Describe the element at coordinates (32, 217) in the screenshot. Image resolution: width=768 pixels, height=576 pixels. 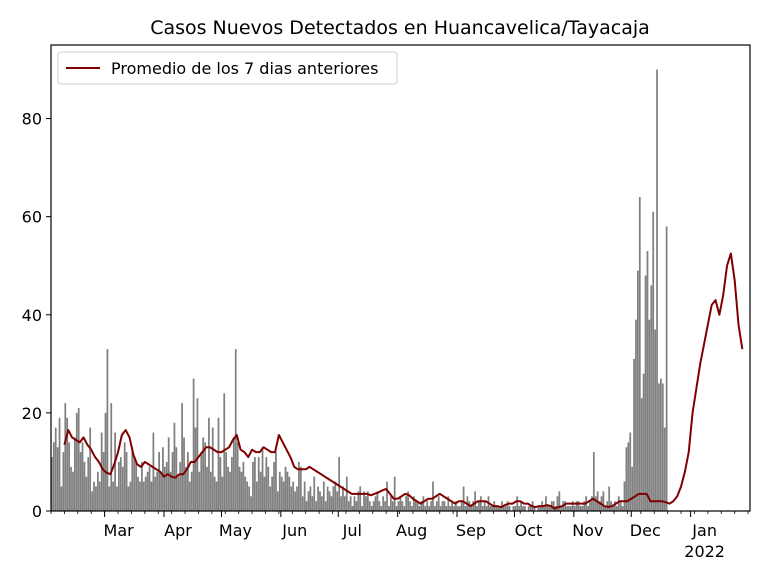
I see `y-tick-label: 60` at that location.